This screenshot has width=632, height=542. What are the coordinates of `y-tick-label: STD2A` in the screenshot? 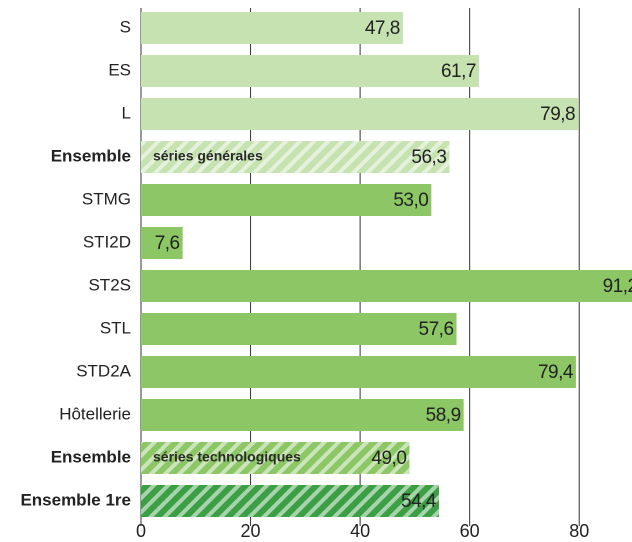 It's located at (103, 370).